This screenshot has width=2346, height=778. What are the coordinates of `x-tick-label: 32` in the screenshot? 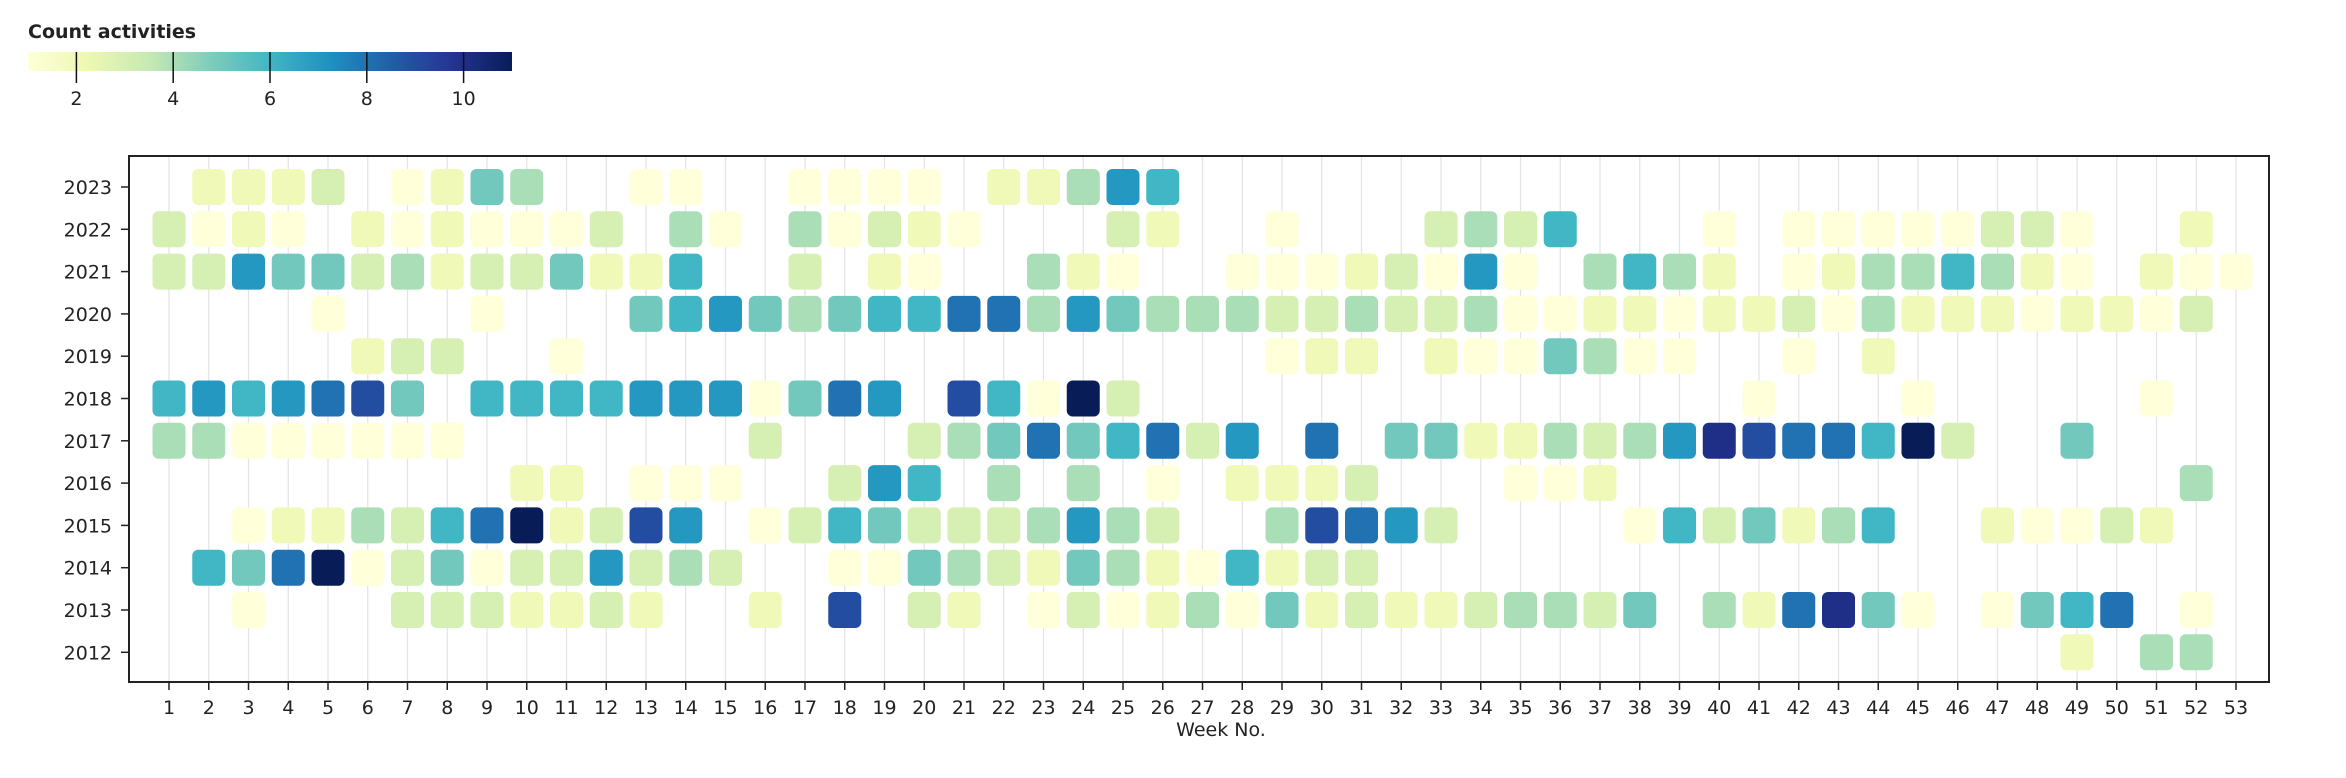 It's located at (1401, 708).